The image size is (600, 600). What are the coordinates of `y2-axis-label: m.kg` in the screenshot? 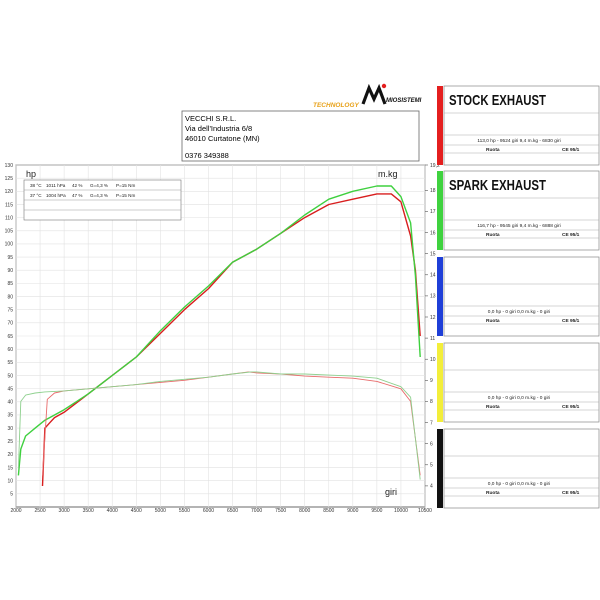 It's located at (388, 174).